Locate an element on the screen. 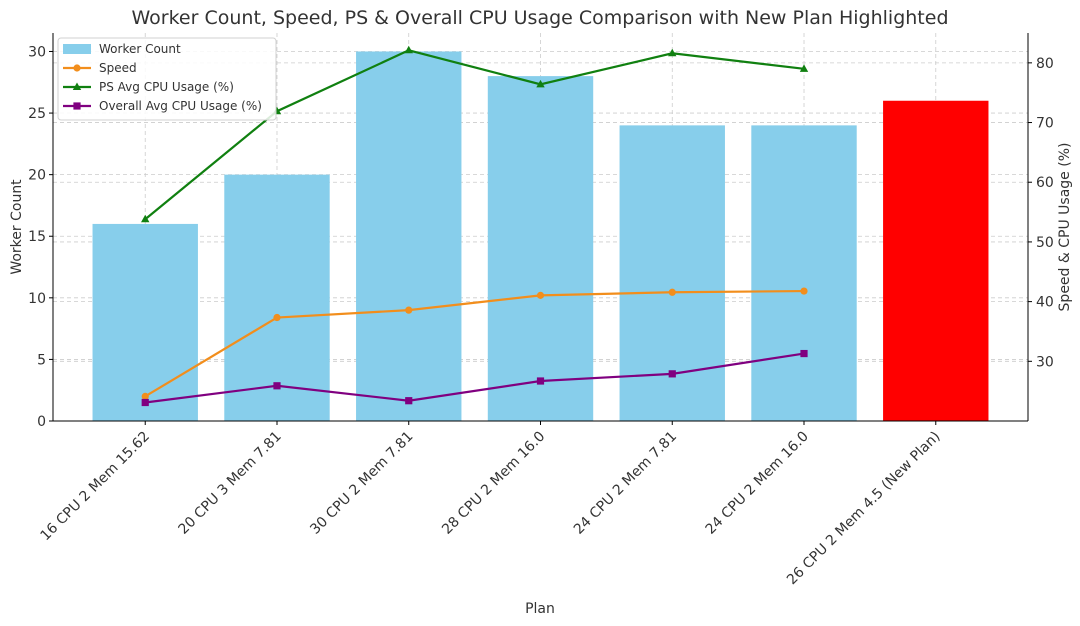 This screenshot has height=626, width=1080. legend-label-ps-avg-cpu-usage: PS Avg CPU Usage (%) is located at coordinates (166, 87).